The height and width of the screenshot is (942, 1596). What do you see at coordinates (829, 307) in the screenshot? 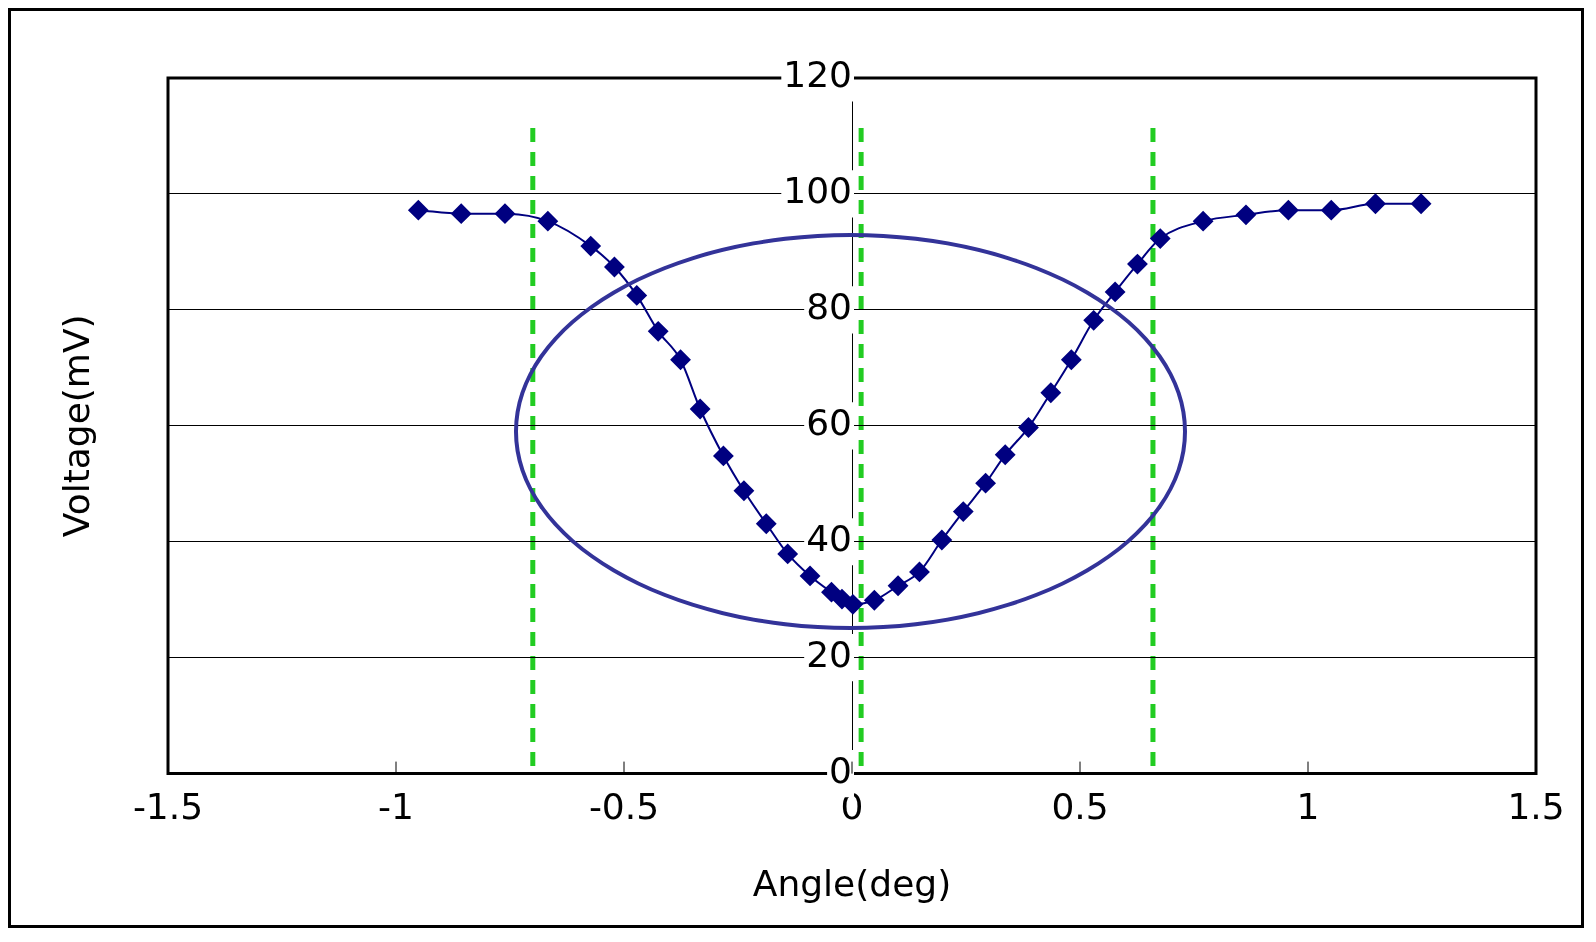
I see `y-tick-label: 80` at bounding box center [829, 307].